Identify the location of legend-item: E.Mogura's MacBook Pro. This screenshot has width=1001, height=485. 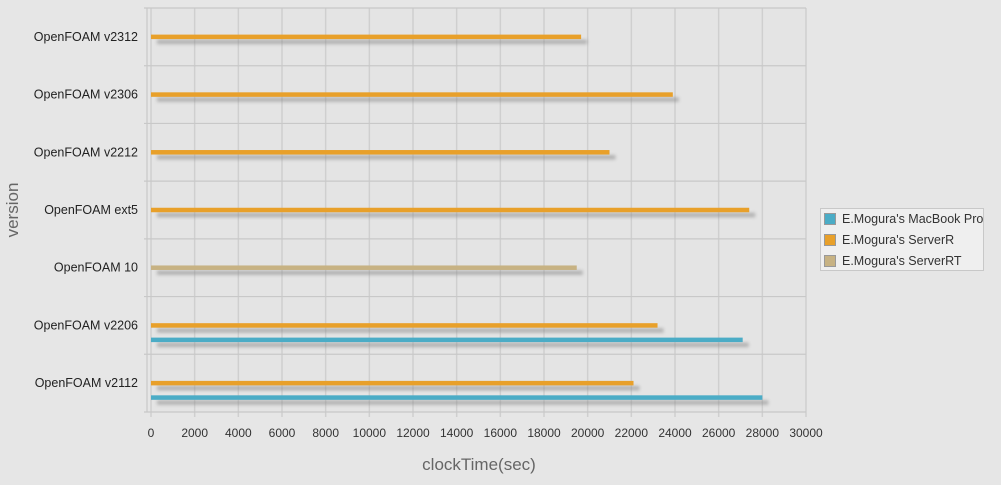
(903, 219).